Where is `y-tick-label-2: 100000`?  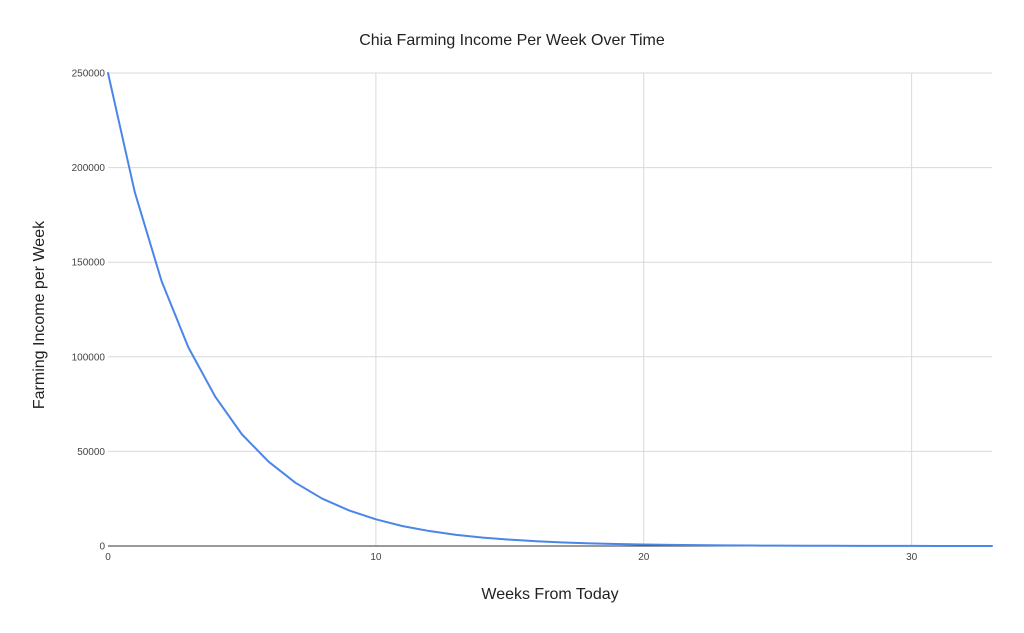 y-tick-label-2: 100000 is located at coordinates (89, 357).